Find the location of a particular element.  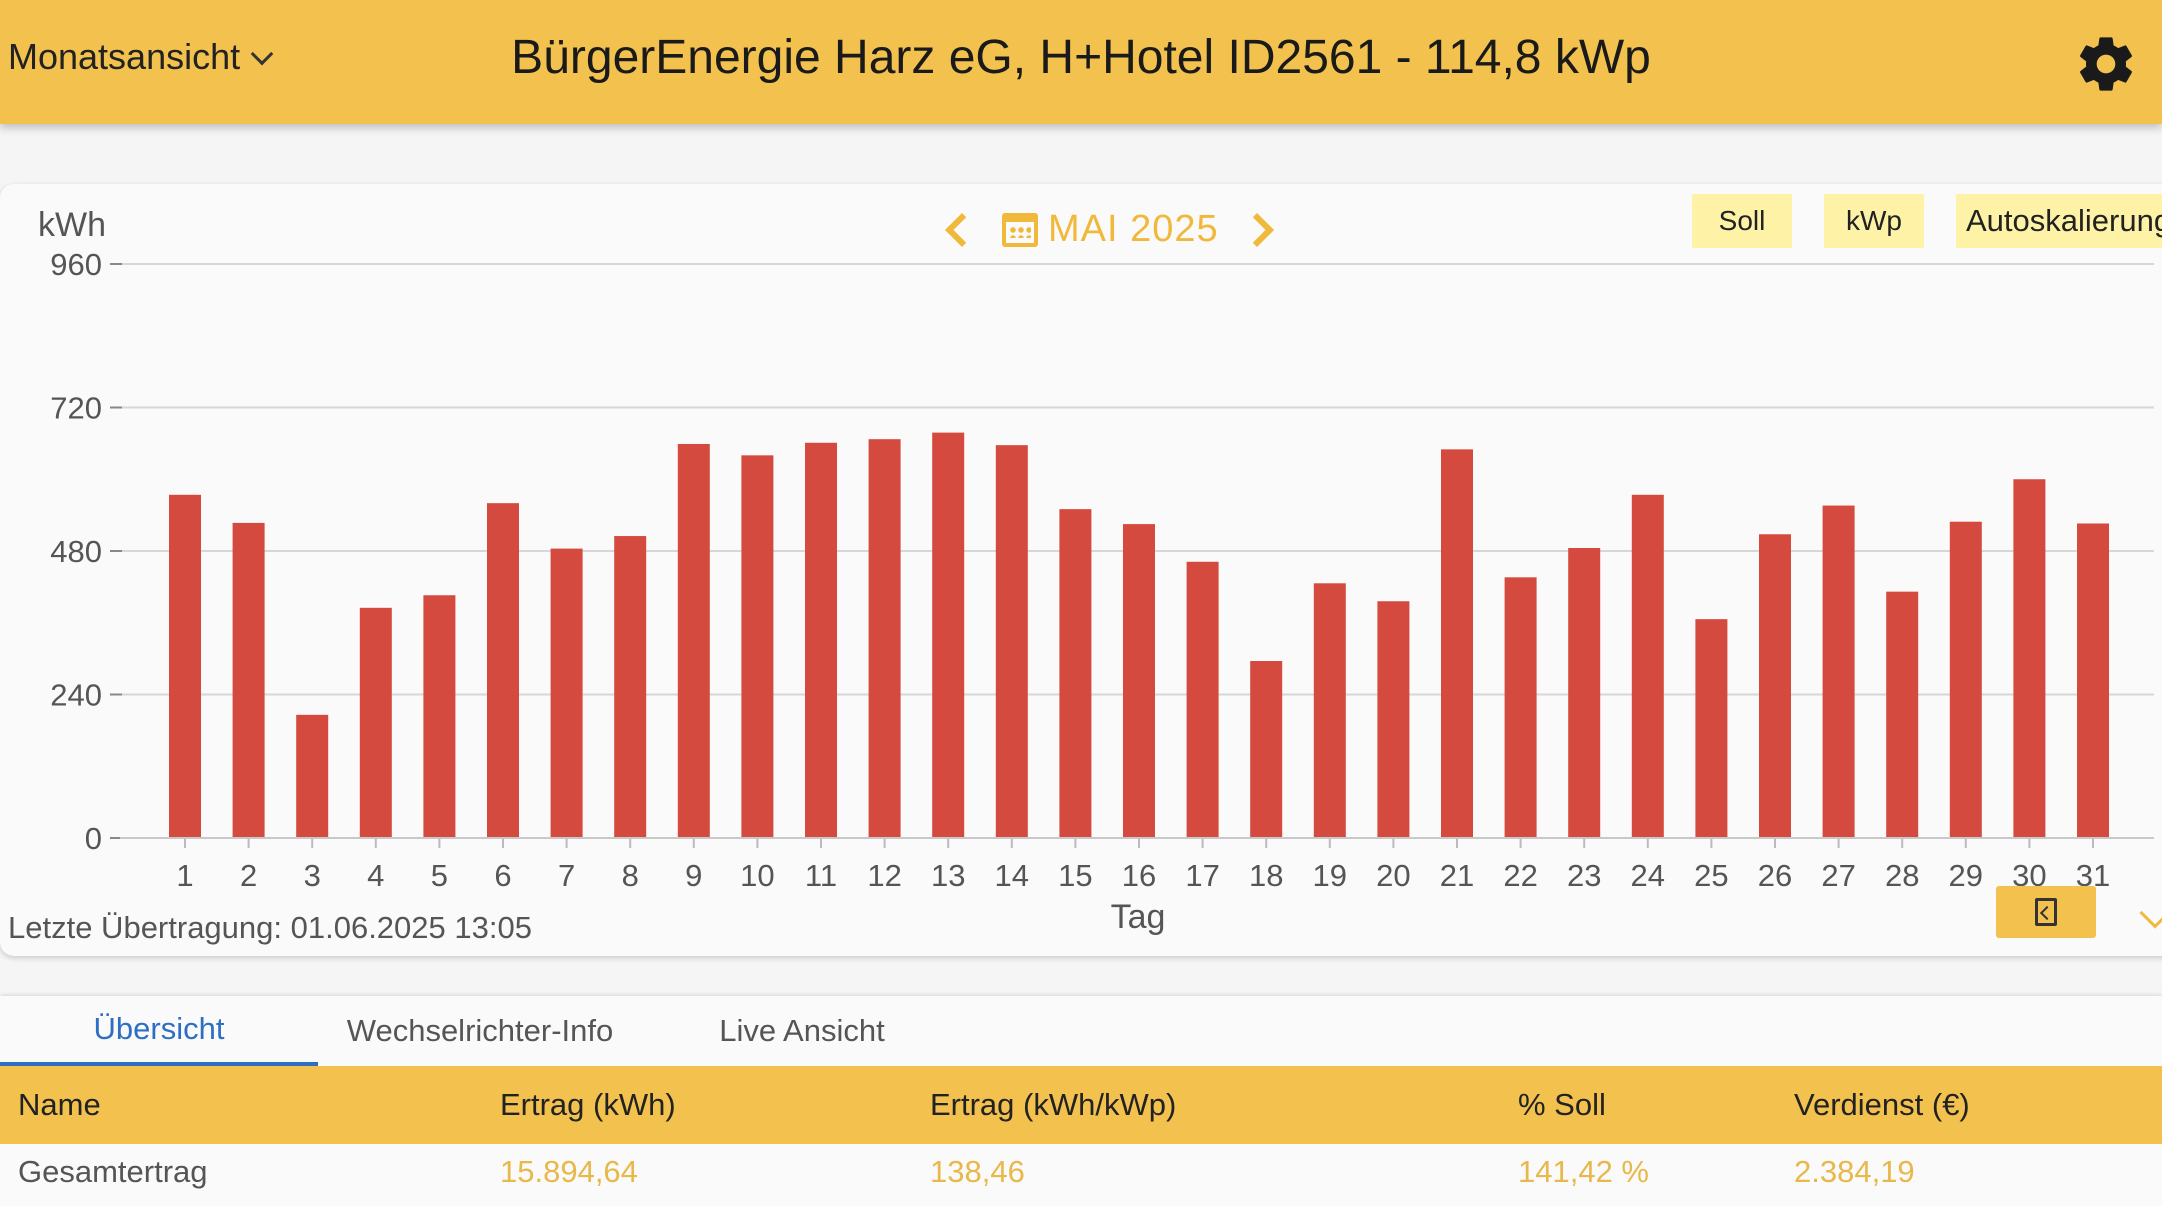

x-tick-label: 5 is located at coordinates (439, 875).